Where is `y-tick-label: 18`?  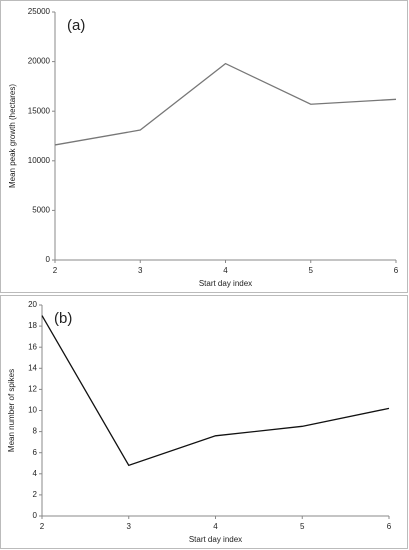 y-tick-label: 18 is located at coordinates (32, 325).